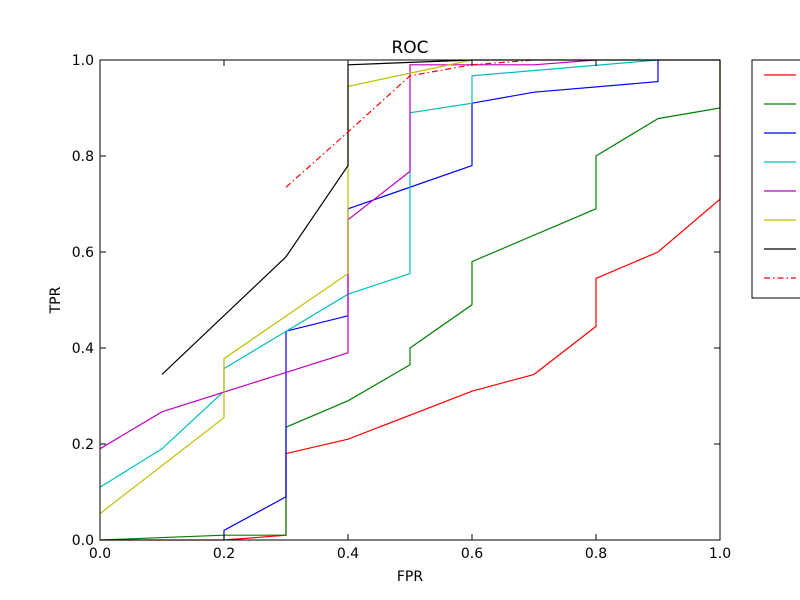  What do you see at coordinates (56, 300) in the screenshot?
I see `y-axis-label: TPR` at bounding box center [56, 300].